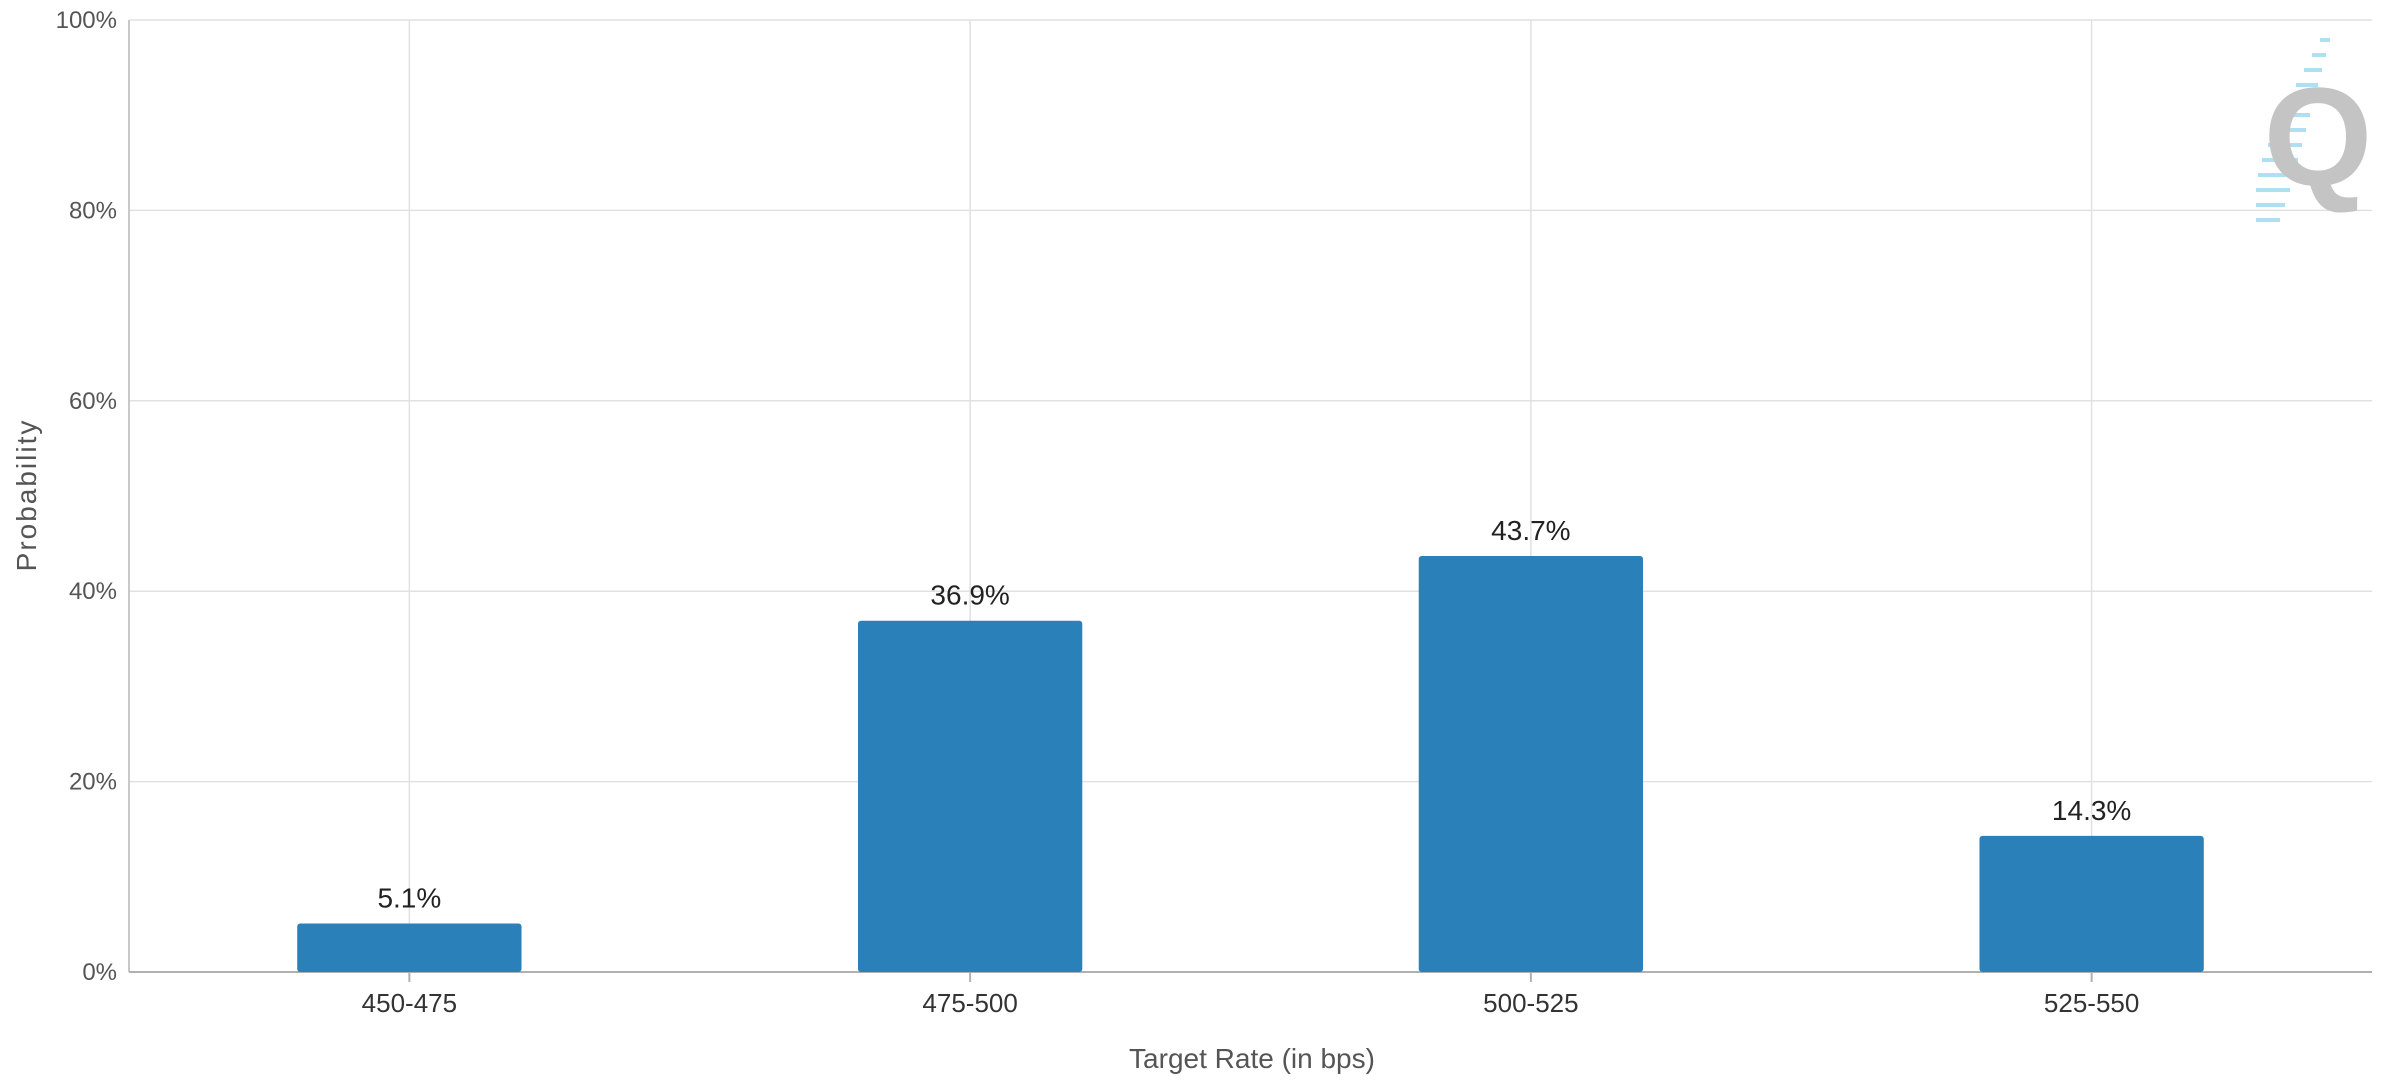  I want to click on x-axis-title: Target Rate (in bps), so click(1252, 1058).